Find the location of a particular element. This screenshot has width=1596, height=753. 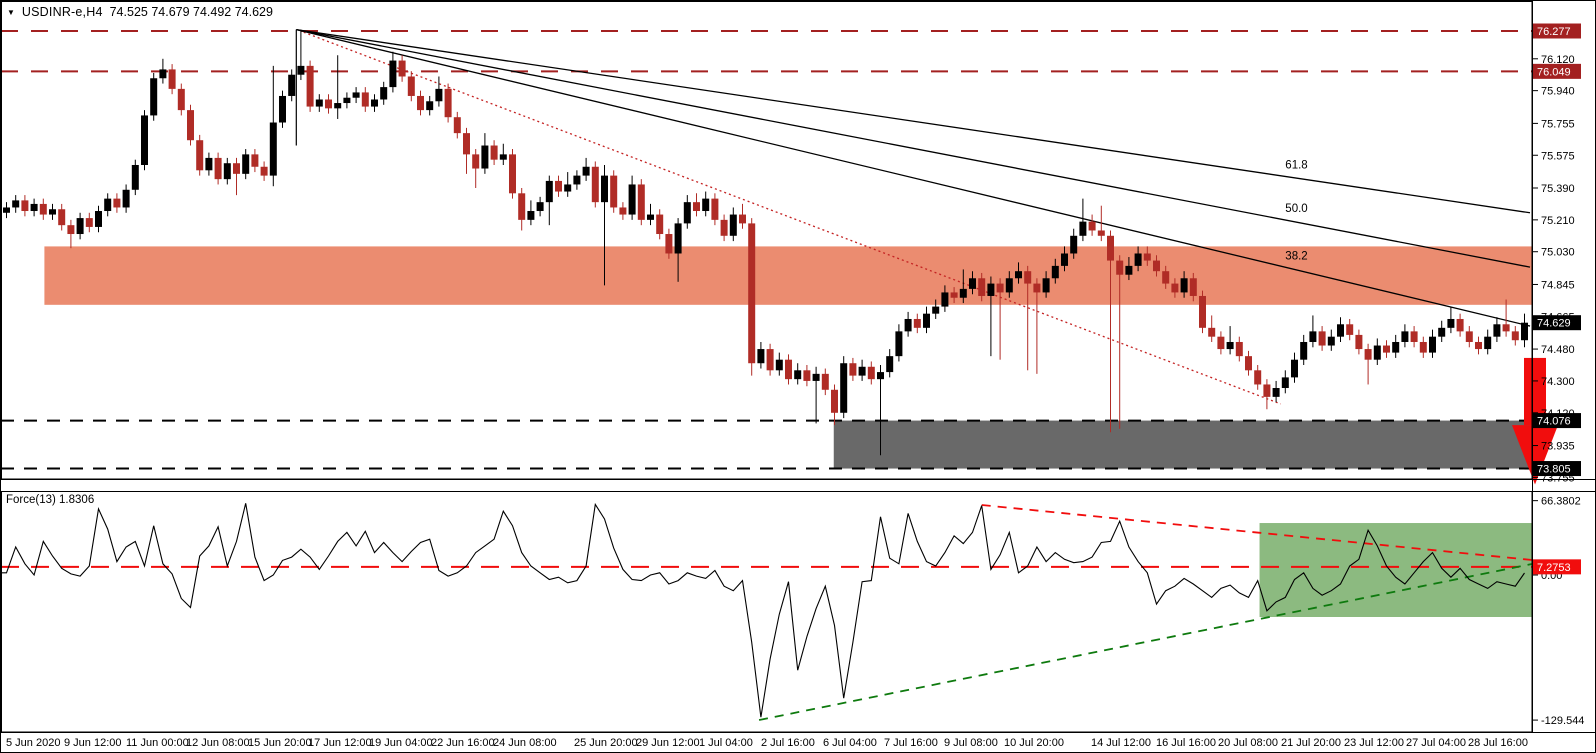

date-label: 15 Jun 20:00 is located at coordinates (280, 743).